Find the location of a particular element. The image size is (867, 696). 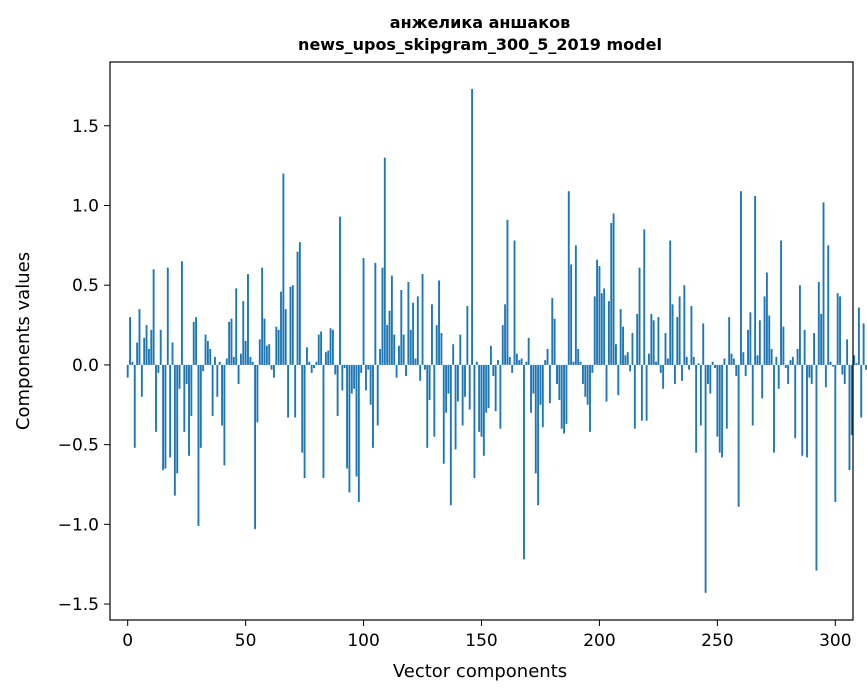

x-tick-label: 50 is located at coordinates (246, 641).